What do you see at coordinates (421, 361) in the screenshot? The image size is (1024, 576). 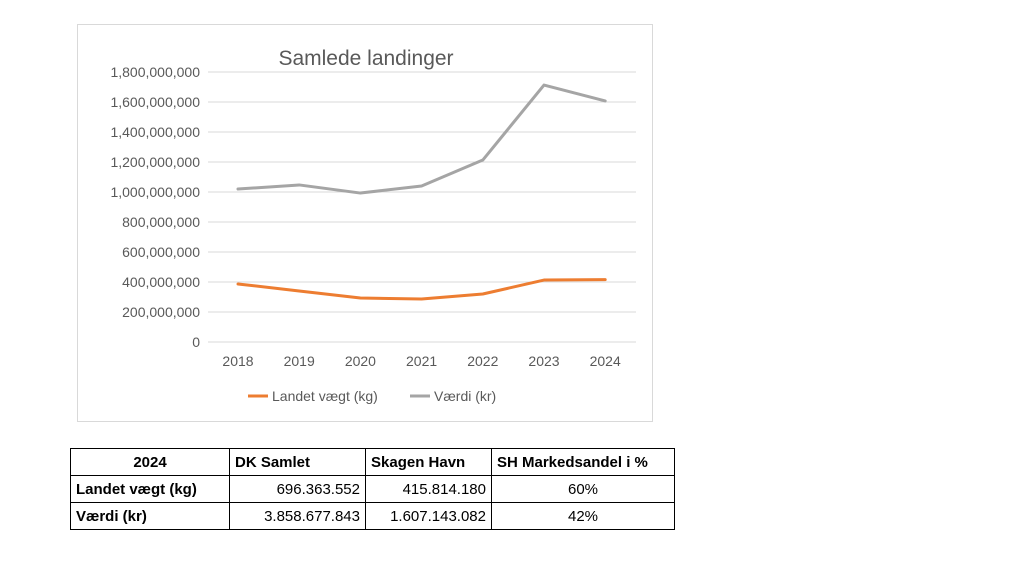 I see `x-tick-label: 2021` at bounding box center [421, 361].